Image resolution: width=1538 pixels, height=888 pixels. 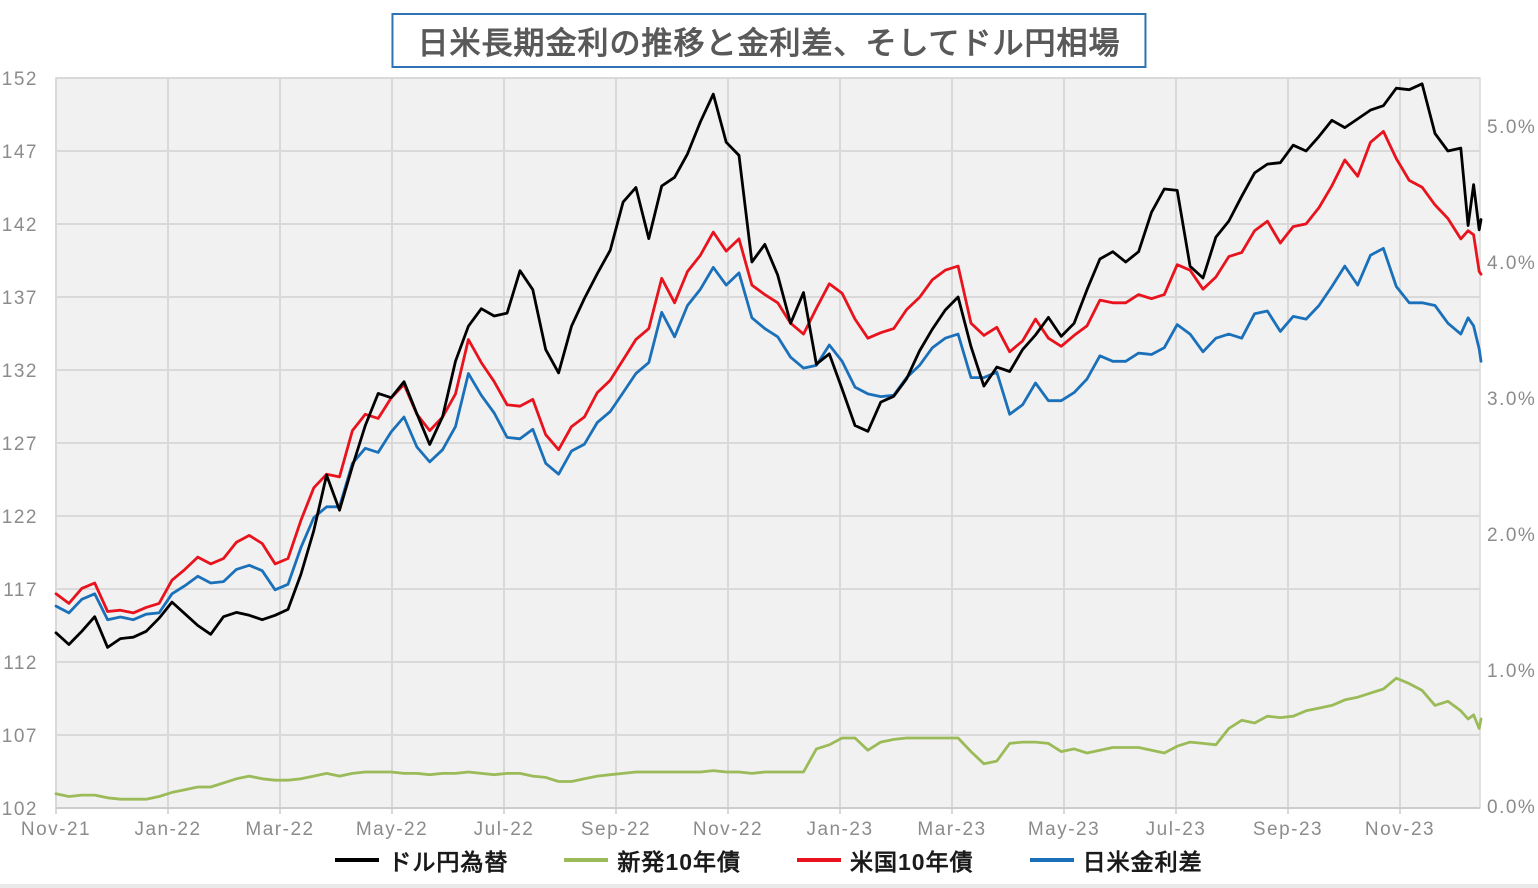 What do you see at coordinates (20, 371) in the screenshot?
I see `left-axis-tick-label: 132` at bounding box center [20, 371].